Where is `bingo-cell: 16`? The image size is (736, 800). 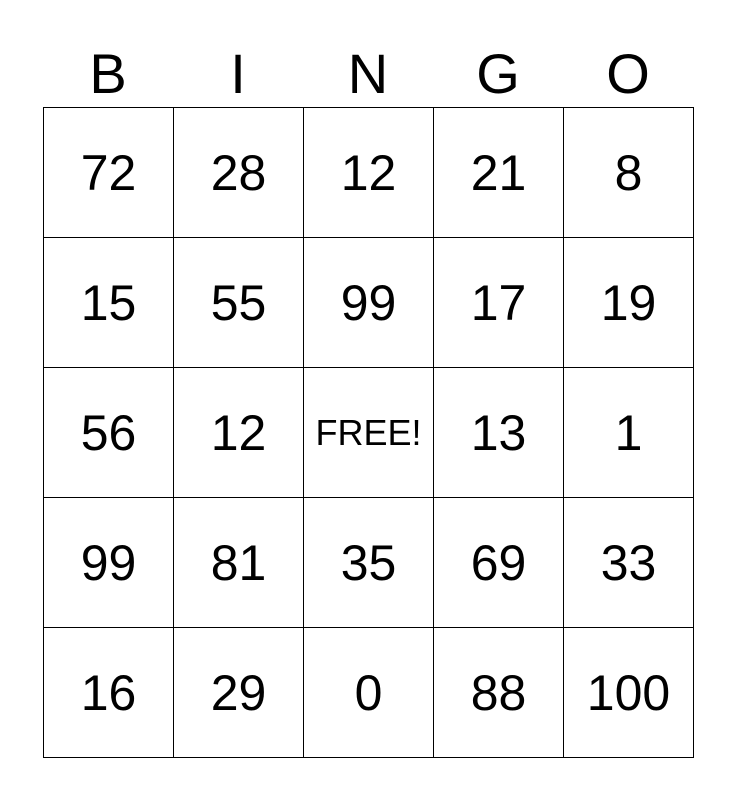 bingo-cell: 16 is located at coordinates (108, 692).